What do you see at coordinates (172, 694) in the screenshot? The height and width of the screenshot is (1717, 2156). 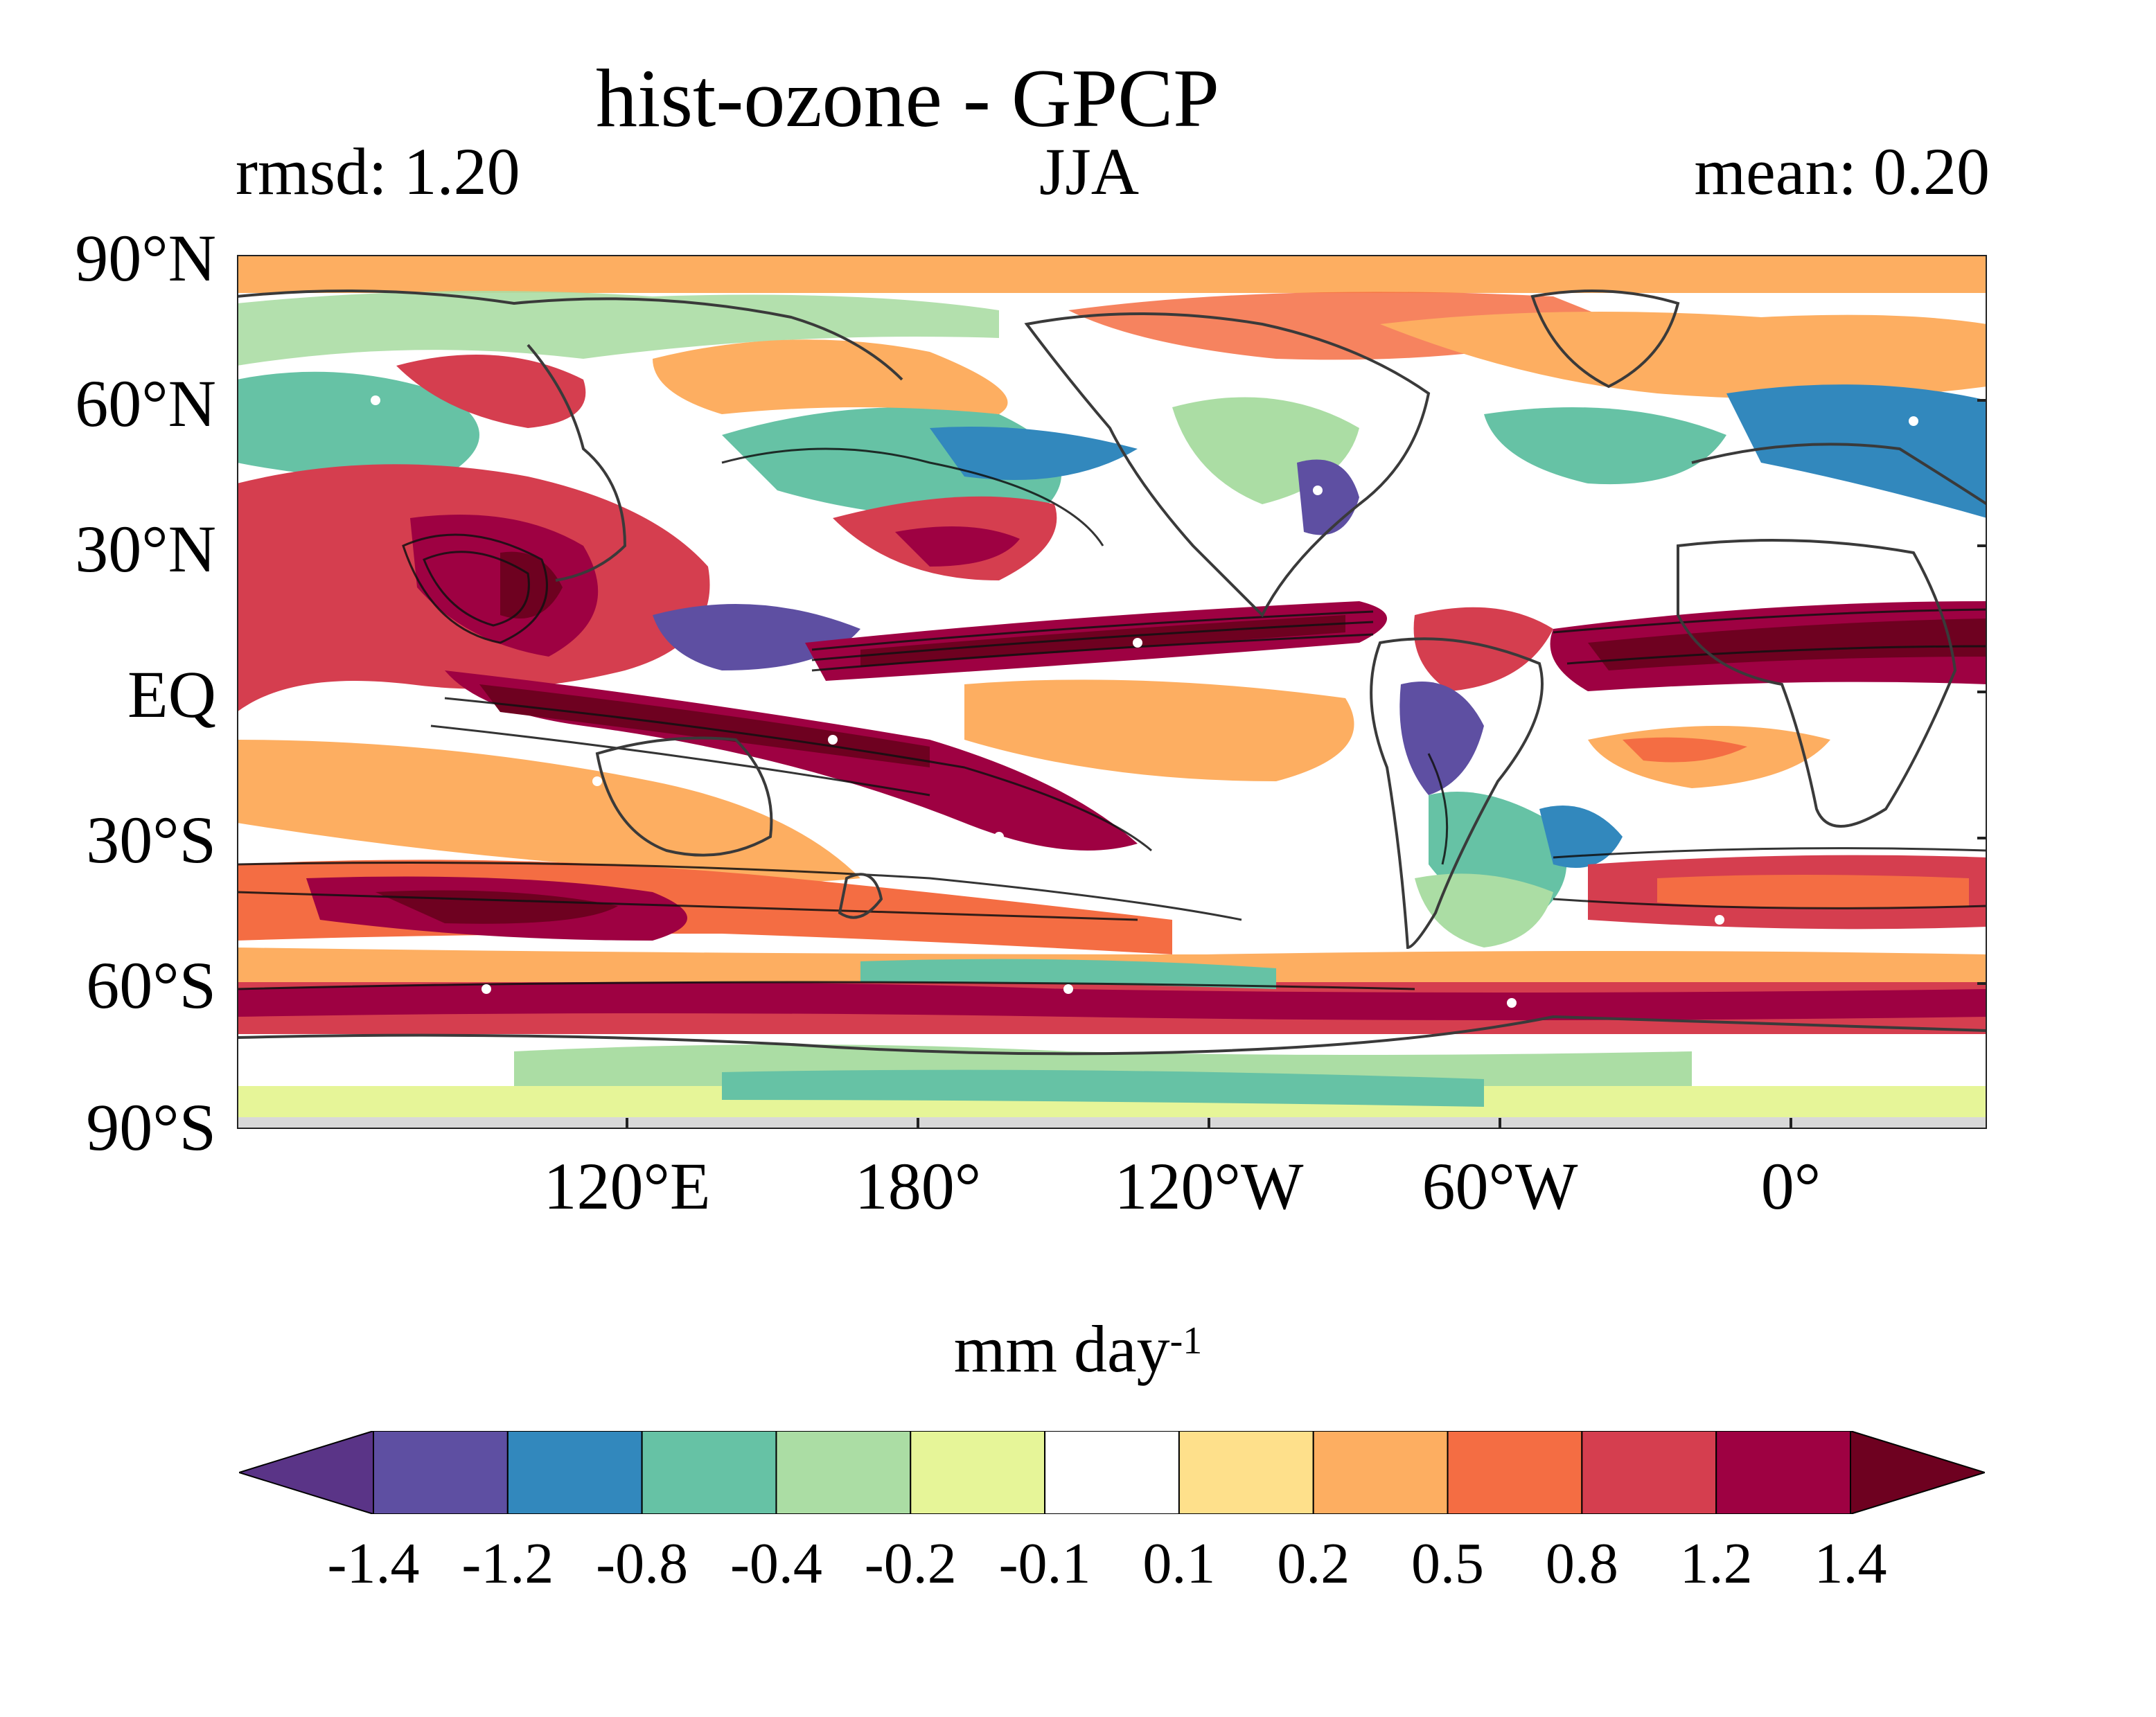 I see `lat-label-eq: EQ` at bounding box center [172, 694].